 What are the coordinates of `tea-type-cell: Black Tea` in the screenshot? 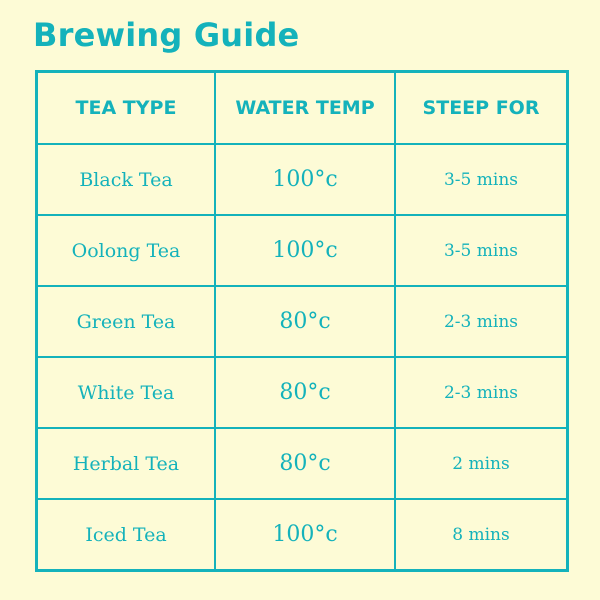 It's located at (125, 179).